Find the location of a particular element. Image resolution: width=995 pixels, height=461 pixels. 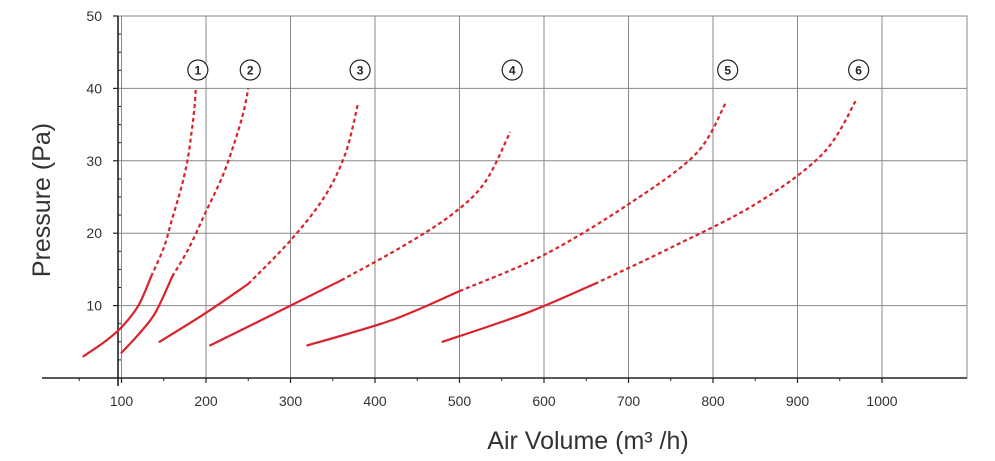

curve-5-marker: 5 is located at coordinates (728, 70).